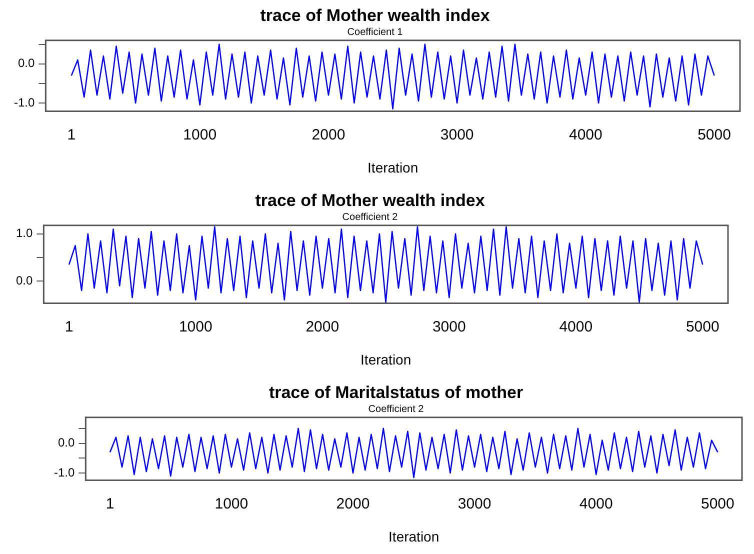 The width and height of the screenshot is (754, 554). I want to click on chart-title: trace of Maritalstatus of mother, so click(396, 392).